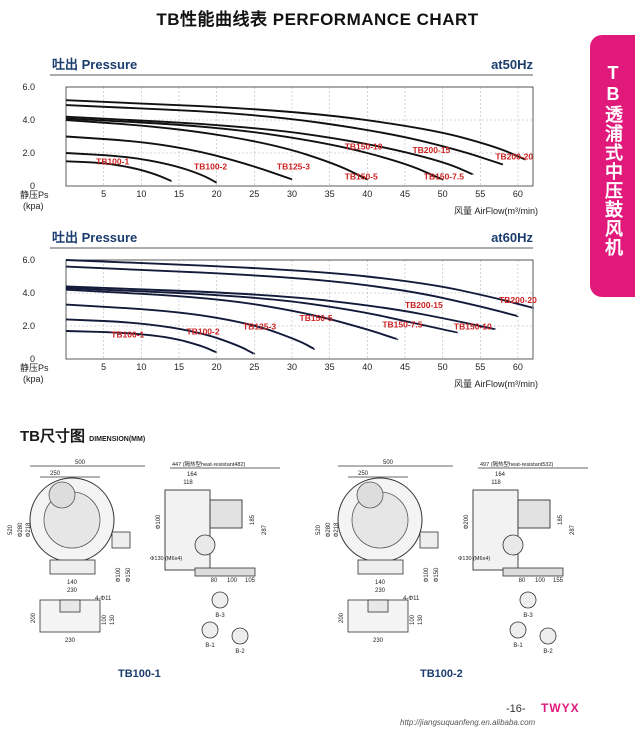 The height and width of the screenshot is (729, 635). Describe the element at coordinates (33, 379) in the screenshot. I see `y-axis-unit: (kpa)` at that location.